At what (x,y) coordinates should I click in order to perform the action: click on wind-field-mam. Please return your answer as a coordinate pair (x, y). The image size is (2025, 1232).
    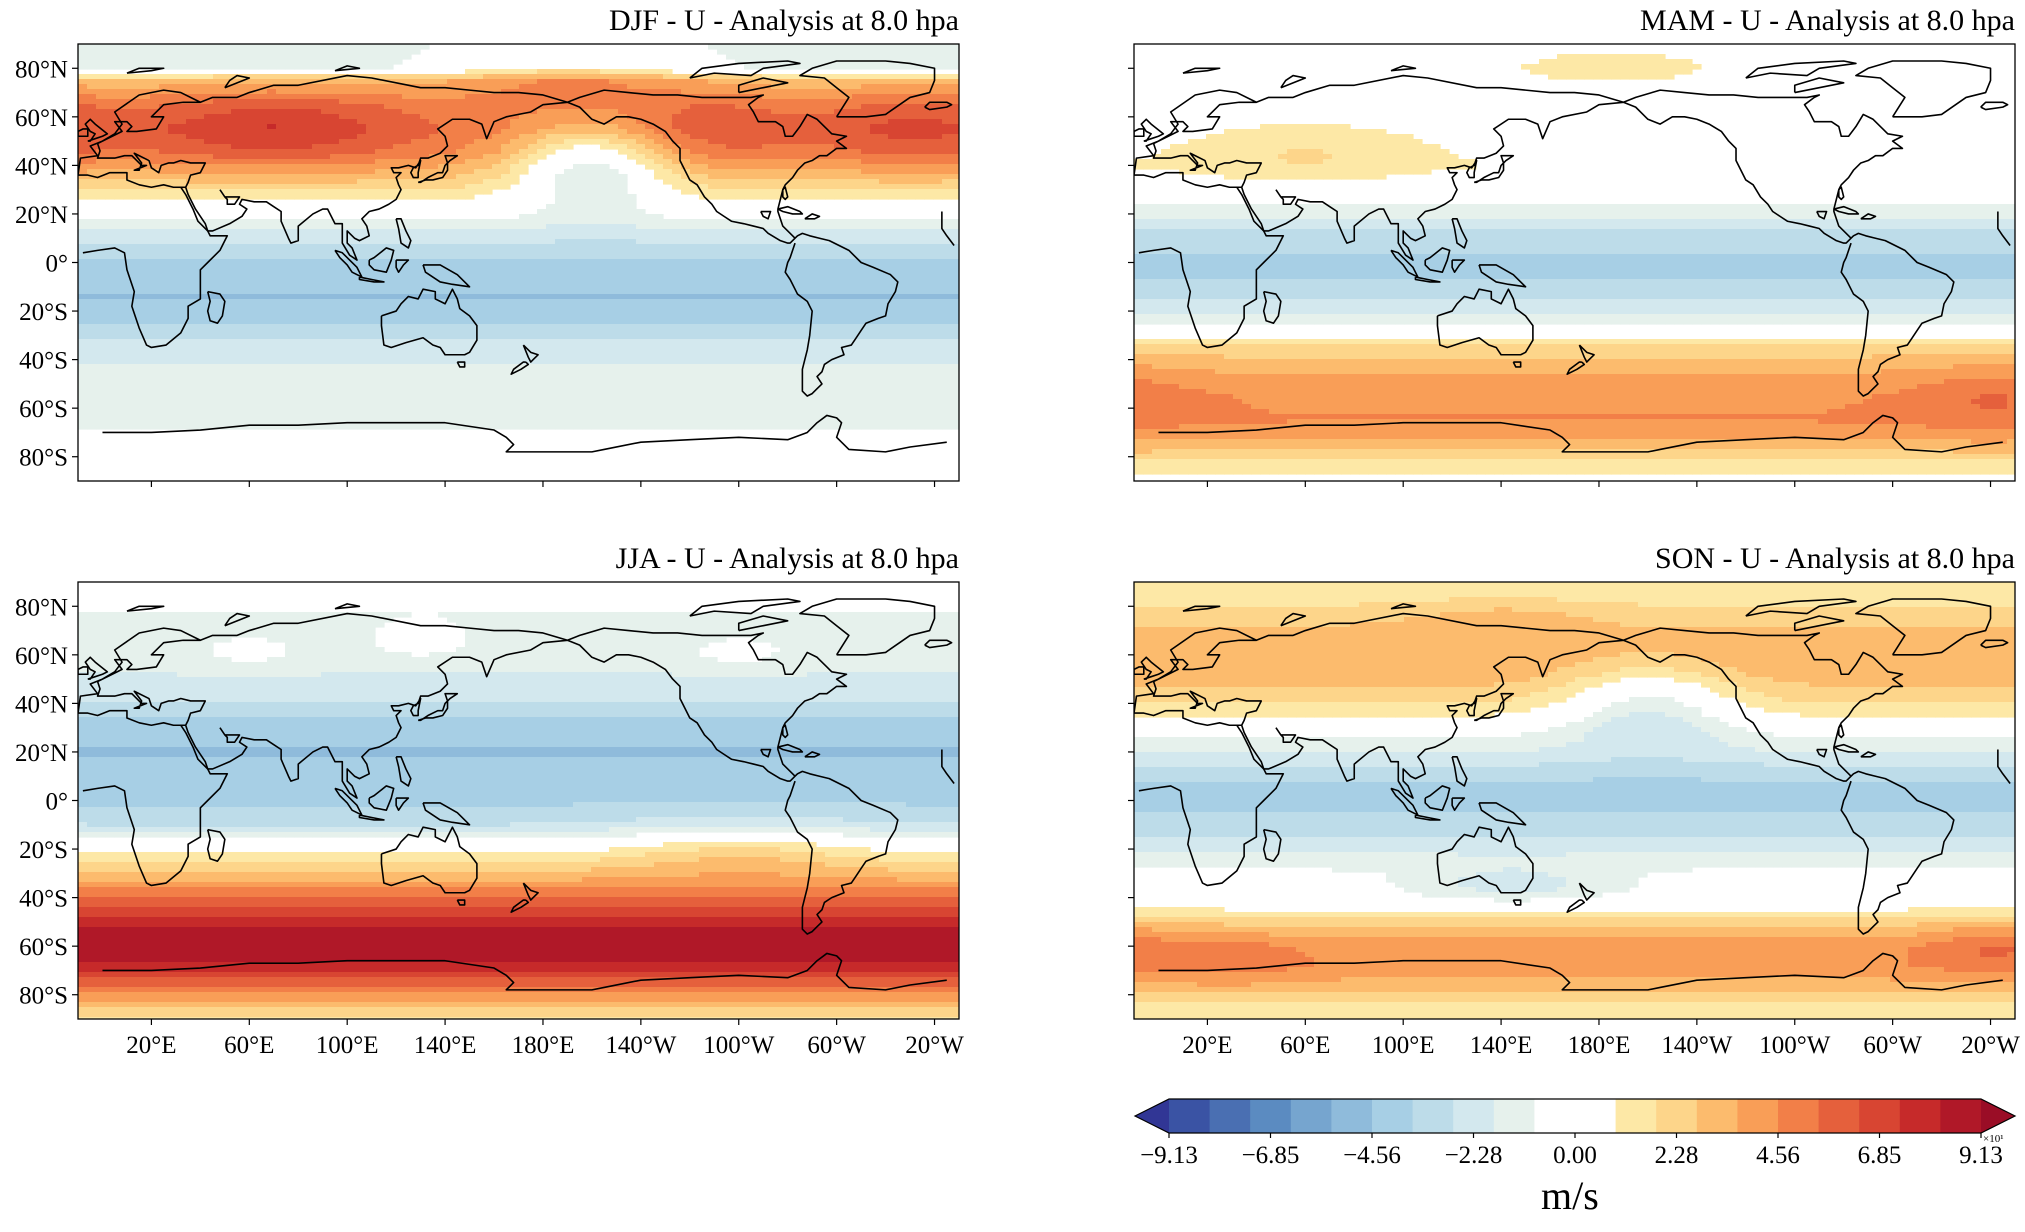
    Looking at the image, I should click on (1574, 264).